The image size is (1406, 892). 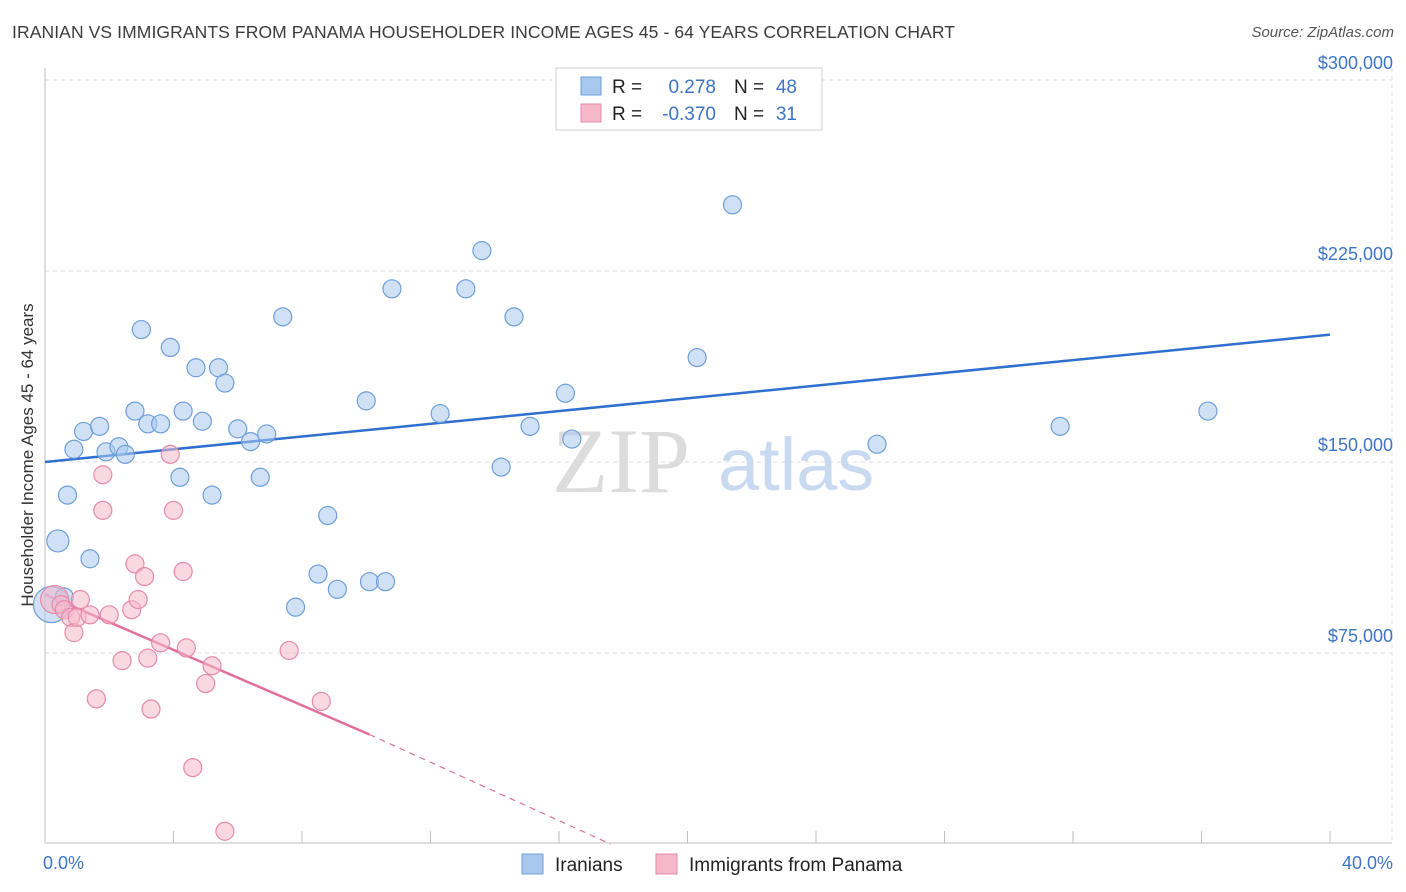 I want to click on y-tick-label-0: $75,000, so click(x=1360, y=636).